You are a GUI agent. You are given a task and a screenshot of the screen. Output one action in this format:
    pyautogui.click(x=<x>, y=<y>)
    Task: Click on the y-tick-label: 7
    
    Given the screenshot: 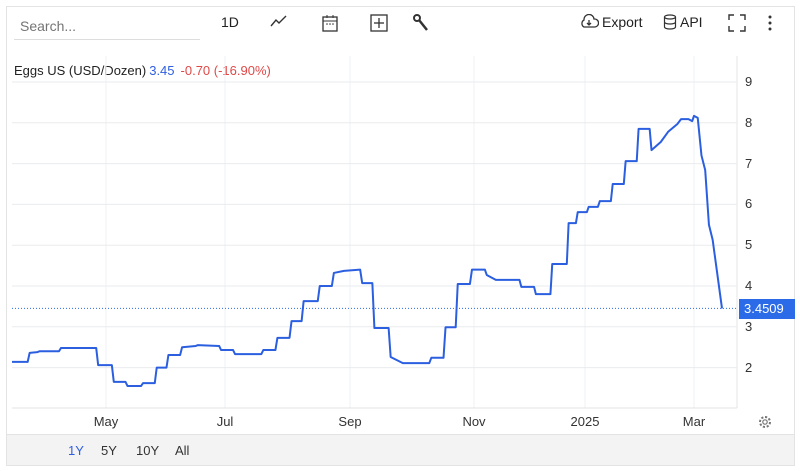 What is the action you would take?
    pyautogui.click(x=749, y=163)
    